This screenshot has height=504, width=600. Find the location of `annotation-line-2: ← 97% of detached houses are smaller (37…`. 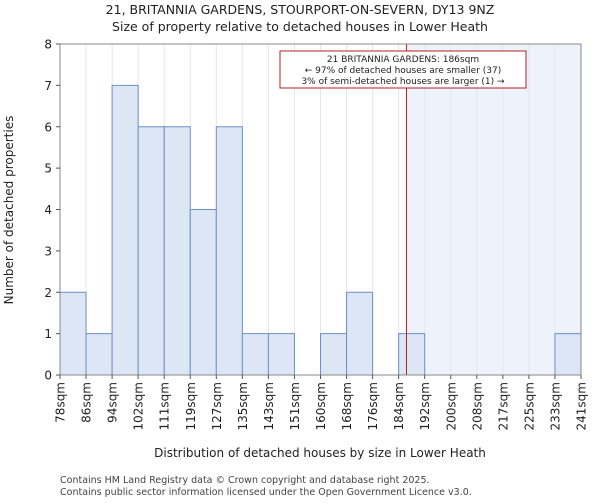

annotation-line-2: ← 97% of detached houses are smaller (37… is located at coordinates (403, 71).